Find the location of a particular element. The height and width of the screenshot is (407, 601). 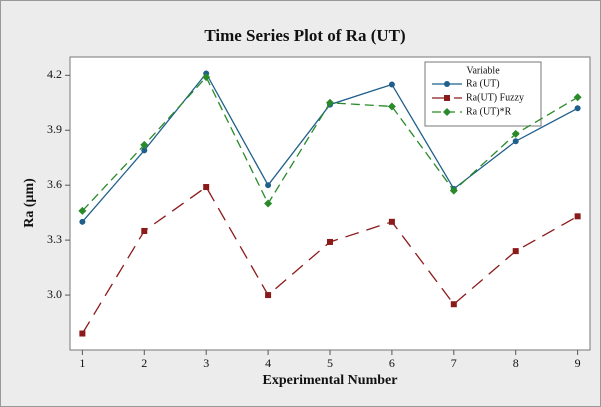

chart-title: Time Series Plot of Ra (UT) is located at coordinates (304, 35).